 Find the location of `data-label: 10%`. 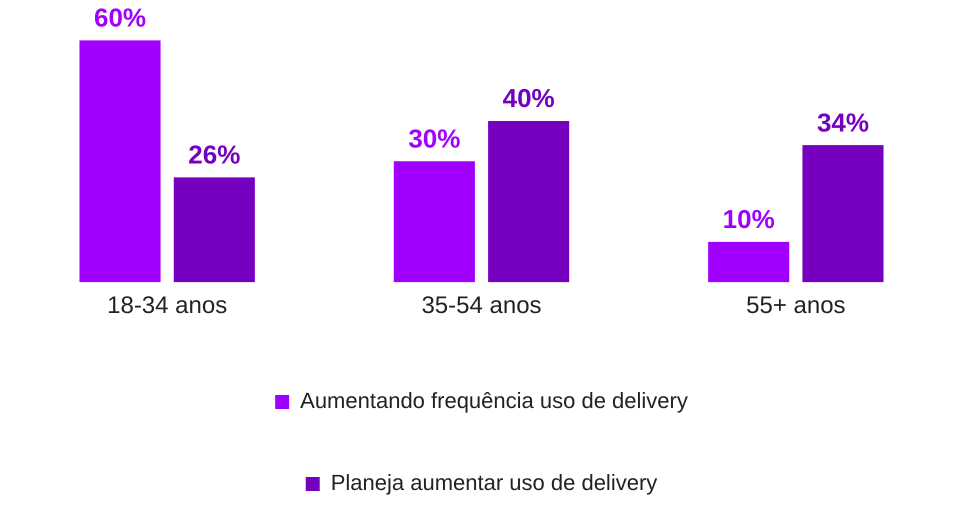

data-label: 10% is located at coordinates (748, 219).